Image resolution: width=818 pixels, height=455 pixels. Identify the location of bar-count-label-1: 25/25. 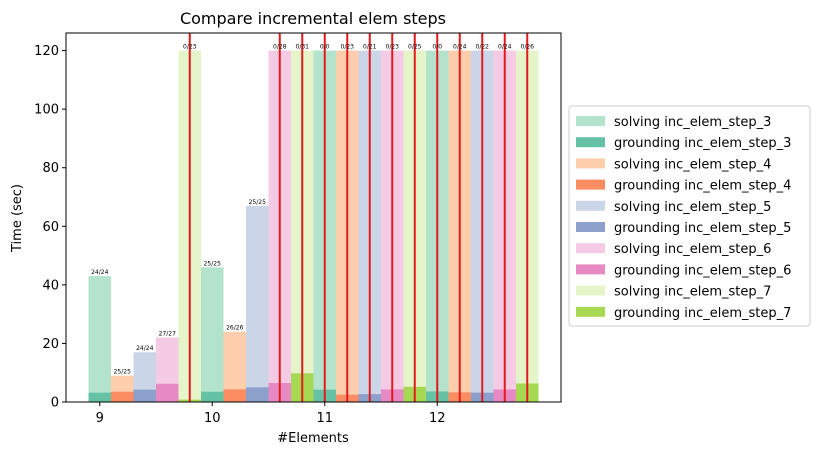
(122, 372).